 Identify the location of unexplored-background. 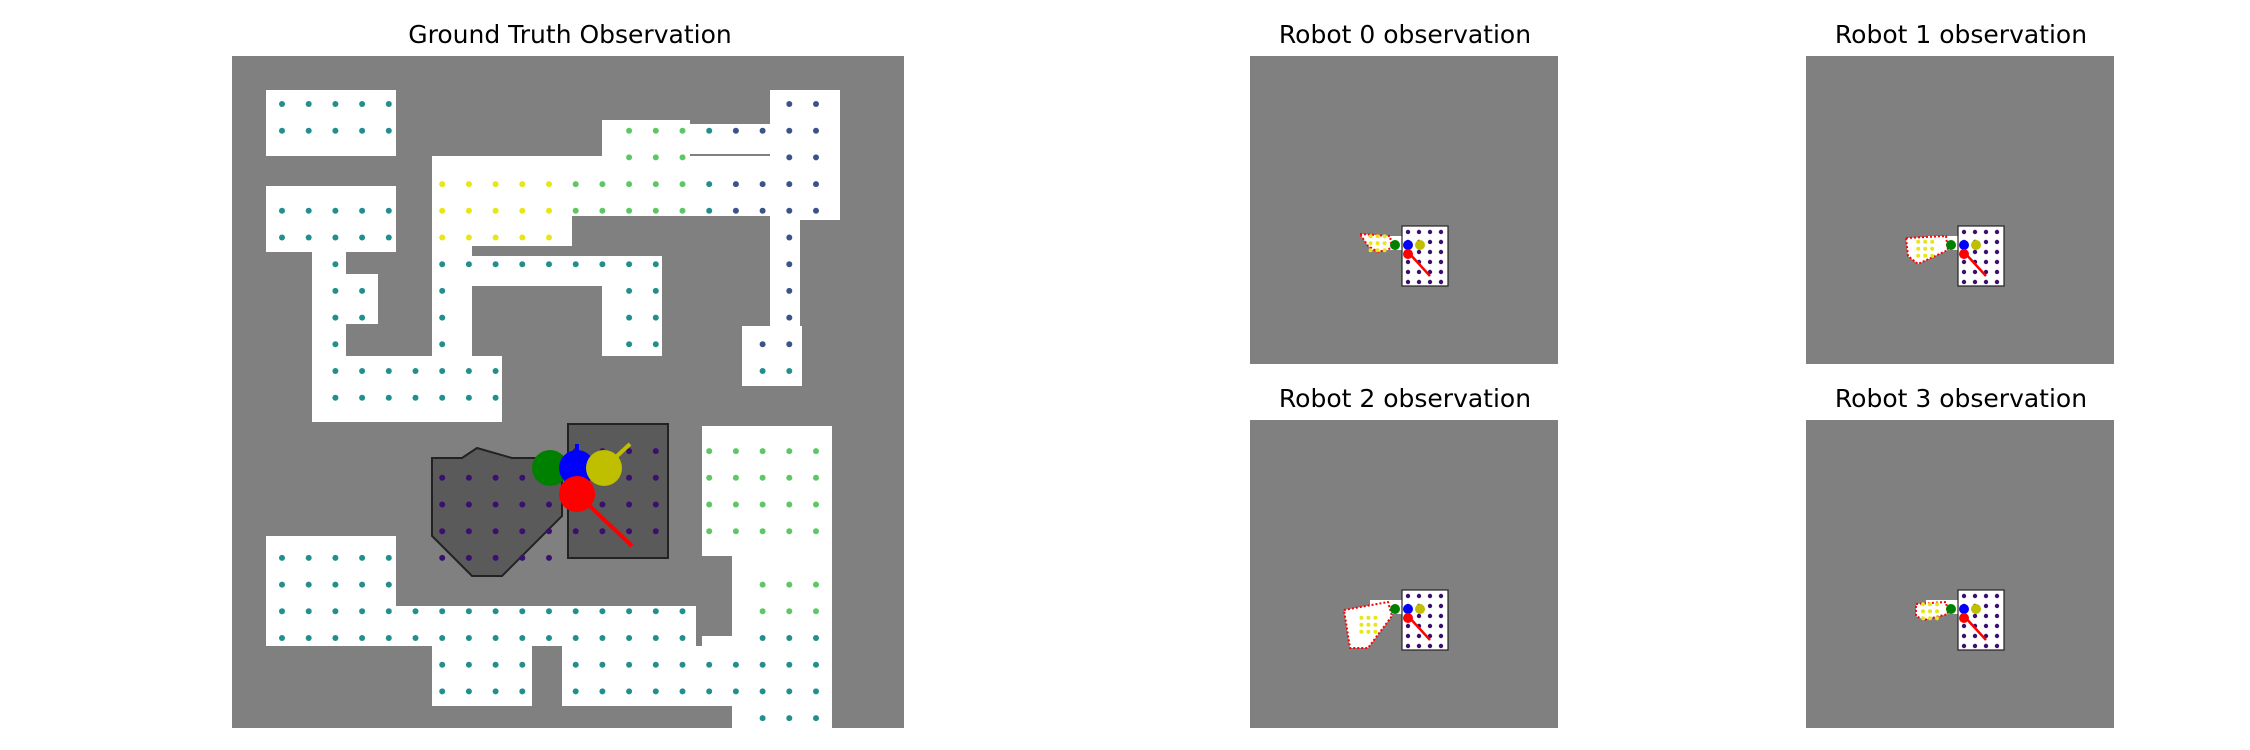
(1404, 210).